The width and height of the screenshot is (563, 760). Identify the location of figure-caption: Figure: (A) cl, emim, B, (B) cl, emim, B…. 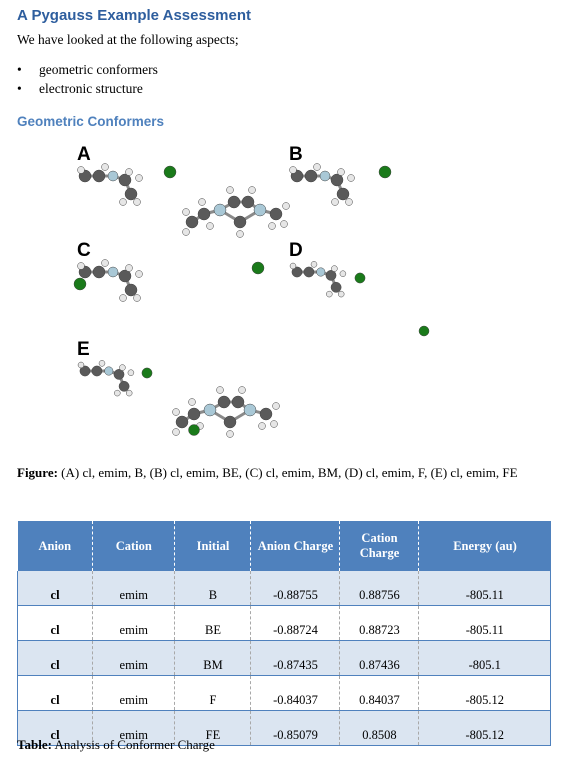
(267, 473).